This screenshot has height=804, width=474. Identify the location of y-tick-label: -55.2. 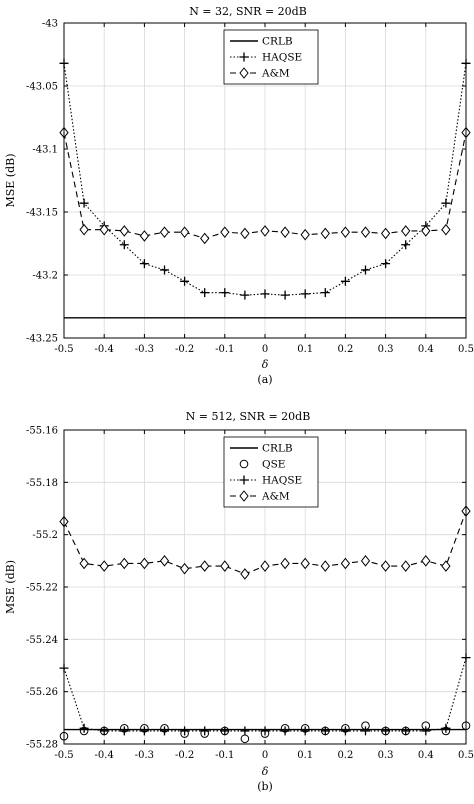
(45, 535).